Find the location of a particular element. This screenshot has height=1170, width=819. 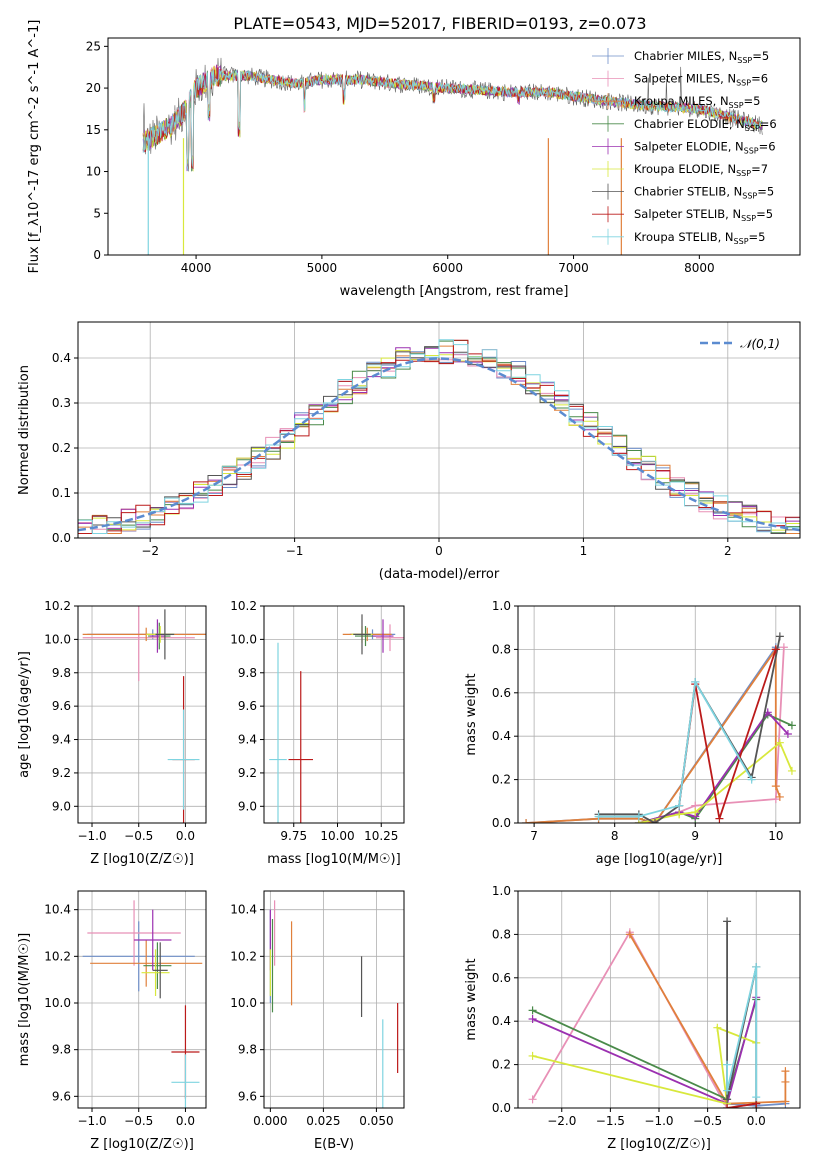

y-axis-label: Normed distribution is located at coordinates (24, 430).